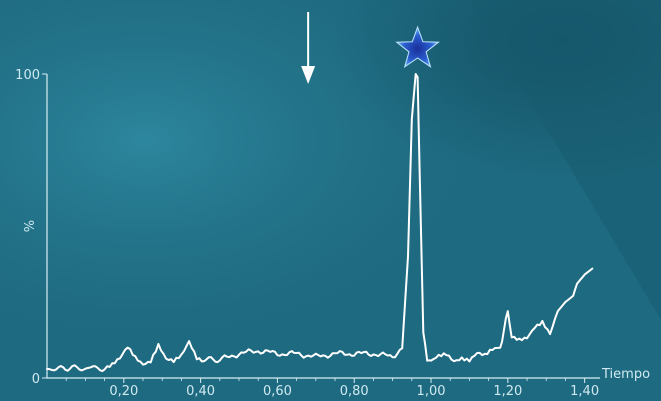  Describe the element at coordinates (277, 391) in the screenshot. I see `x-tick-label: 0,60` at that location.